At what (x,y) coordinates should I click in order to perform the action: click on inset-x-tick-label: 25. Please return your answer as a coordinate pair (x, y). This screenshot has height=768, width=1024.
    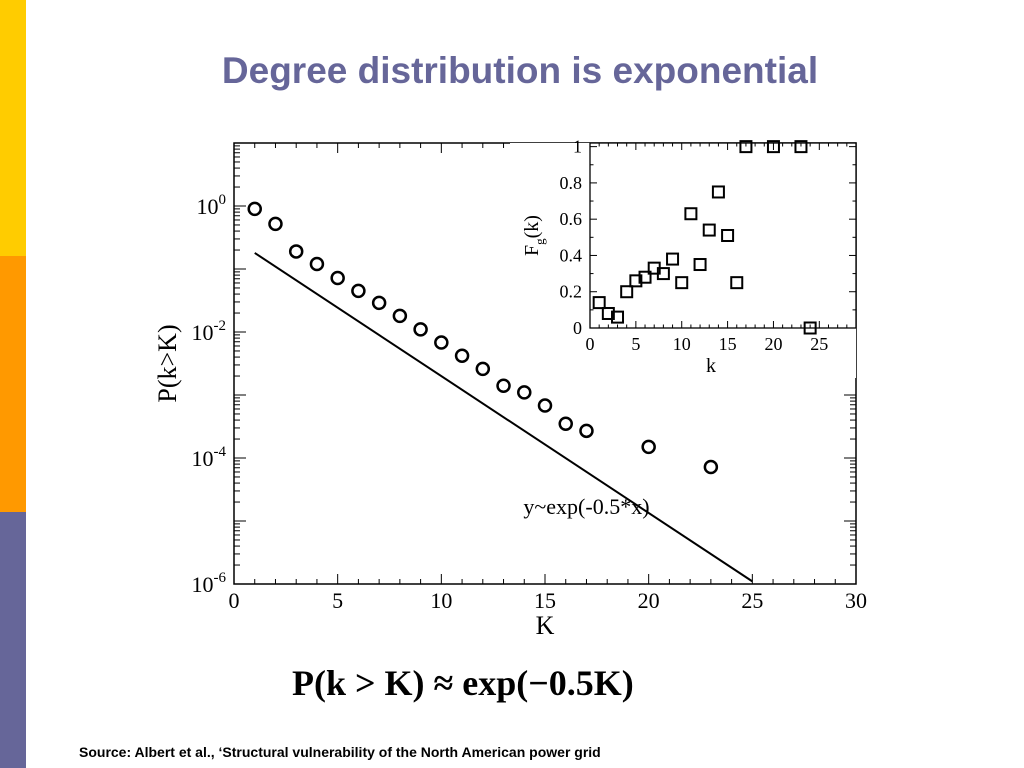
    Looking at the image, I should click on (819, 344).